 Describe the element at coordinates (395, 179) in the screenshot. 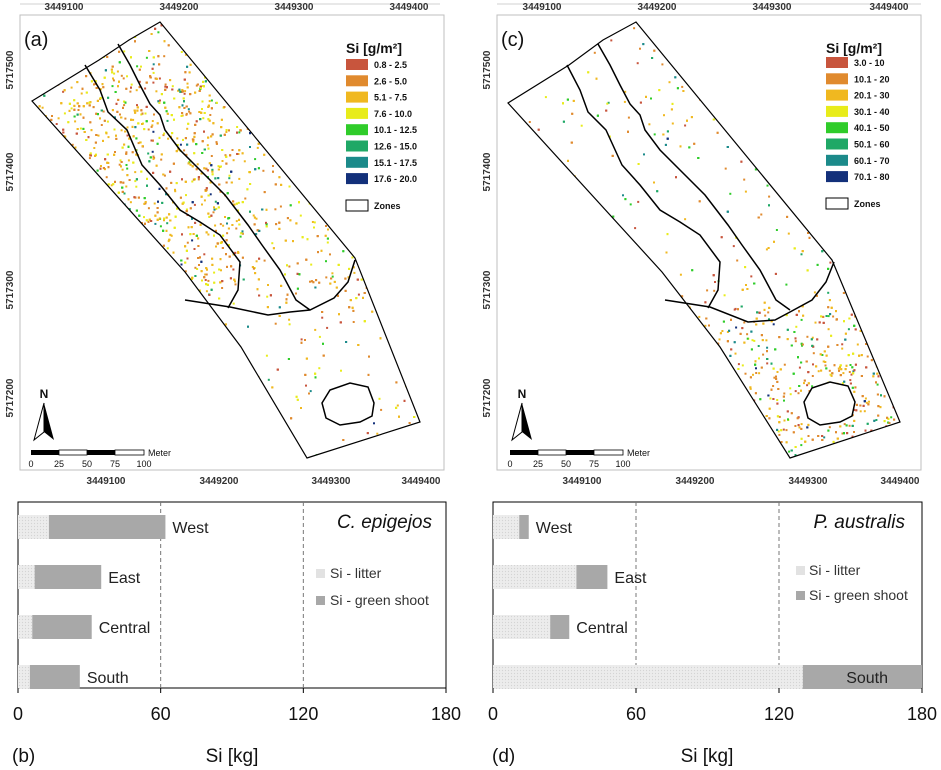

I see `map-a-legend-label: 17.6 - 20.0` at that location.